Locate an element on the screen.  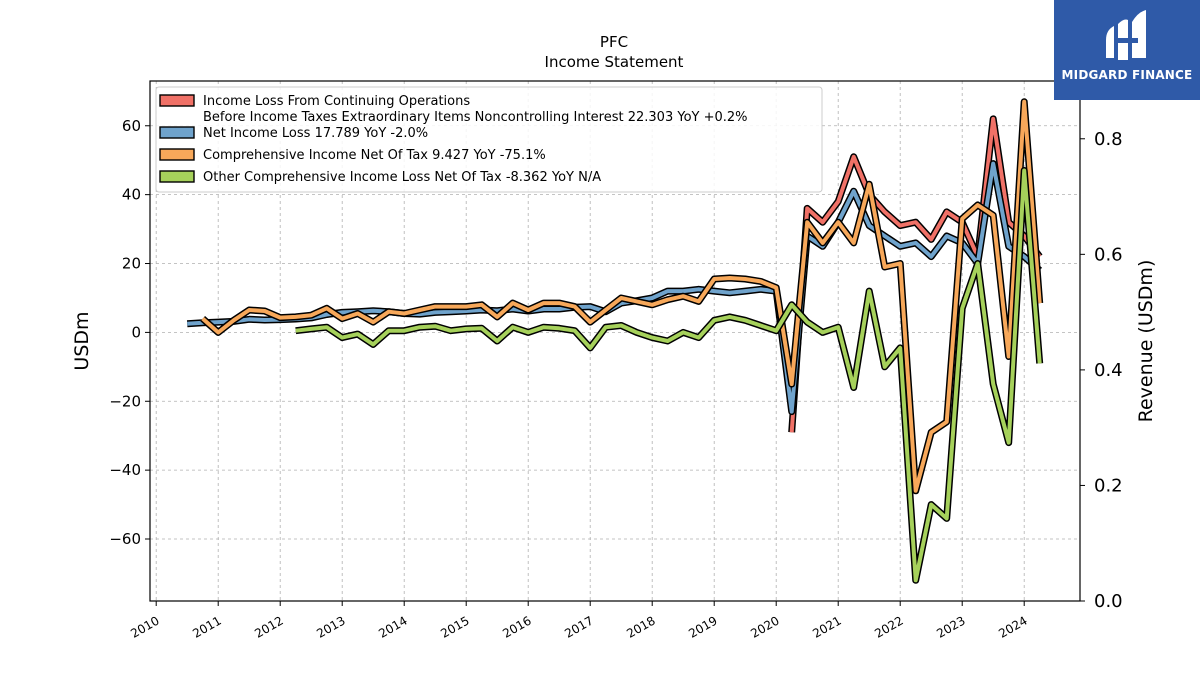
x-tick-label: 2019 is located at coordinates (702, 626).